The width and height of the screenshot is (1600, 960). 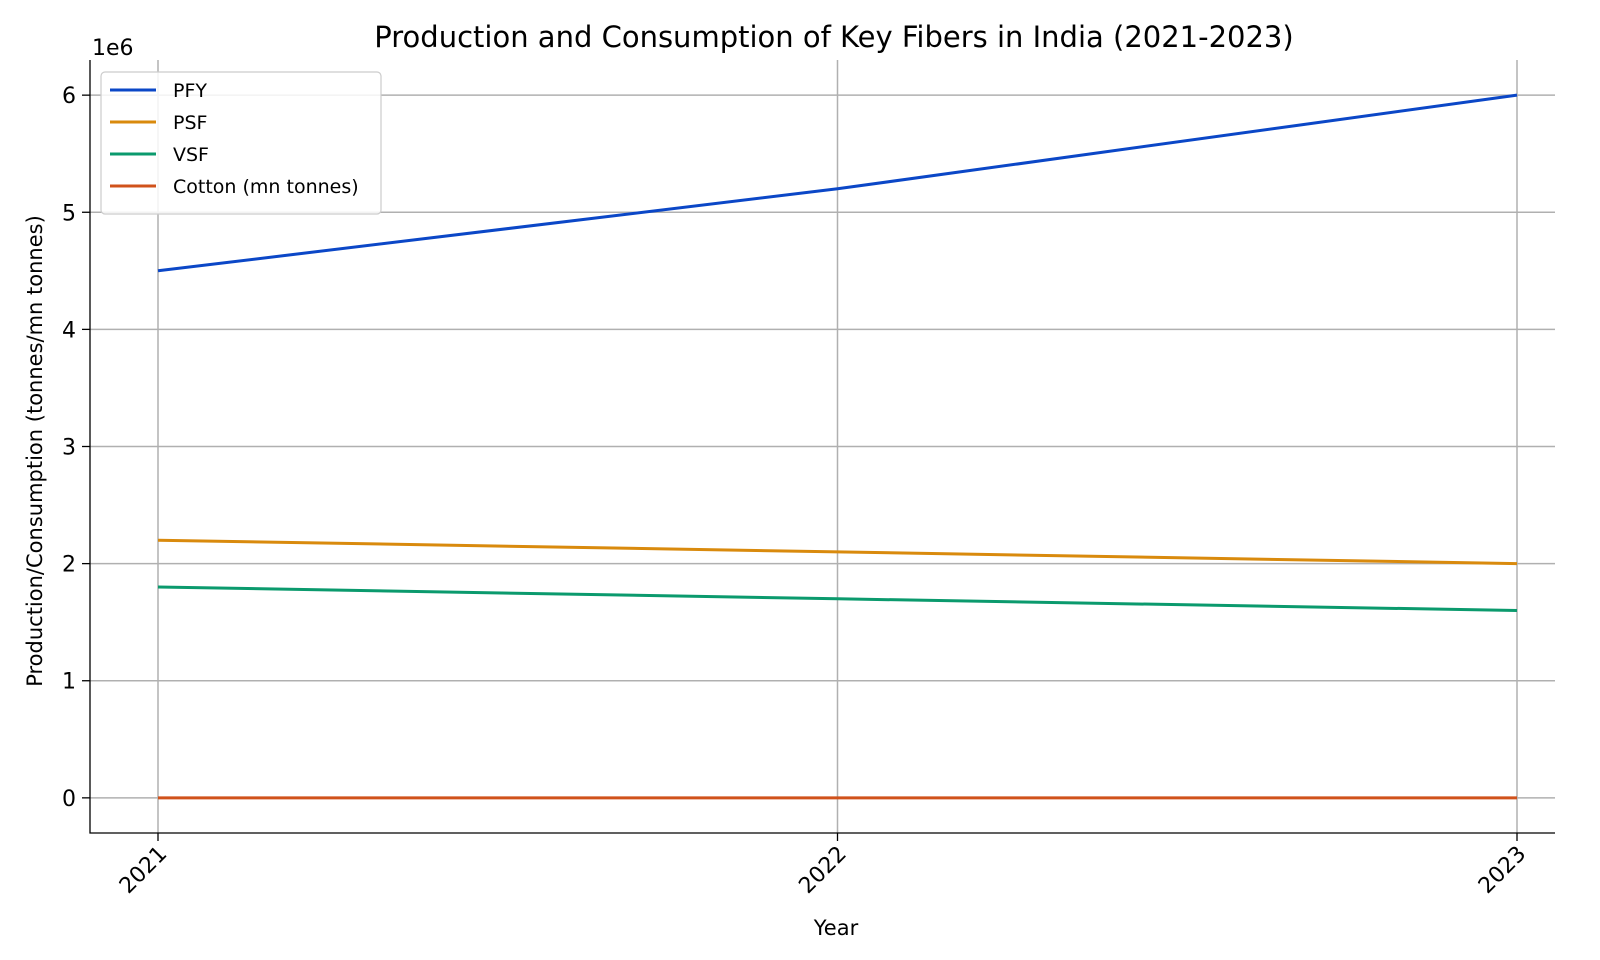 What do you see at coordinates (822, 870) in the screenshot?
I see `x-tick-label: 2022` at bounding box center [822, 870].